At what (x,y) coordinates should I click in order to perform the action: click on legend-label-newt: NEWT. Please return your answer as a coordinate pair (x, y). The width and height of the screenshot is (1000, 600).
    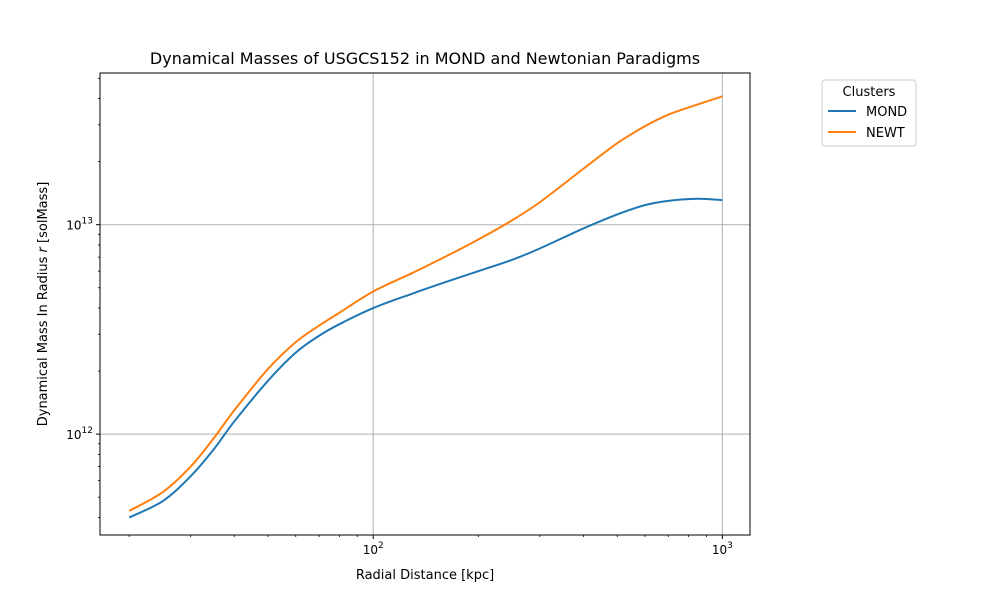
    Looking at the image, I should click on (885, 133).